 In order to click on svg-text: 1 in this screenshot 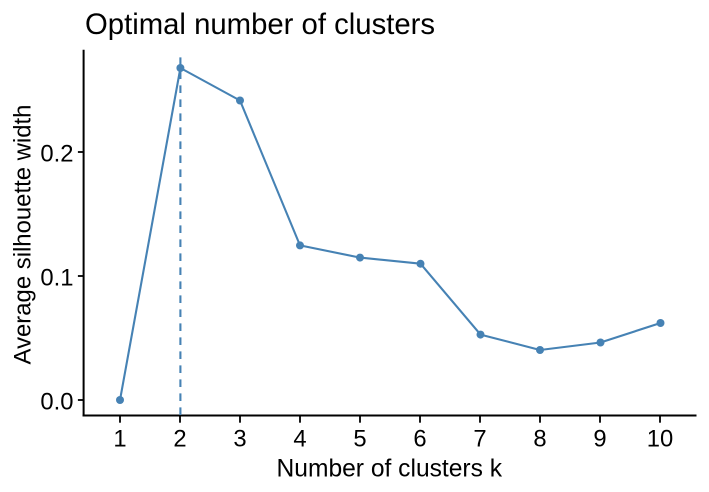, I will do `click(119, 439)`.